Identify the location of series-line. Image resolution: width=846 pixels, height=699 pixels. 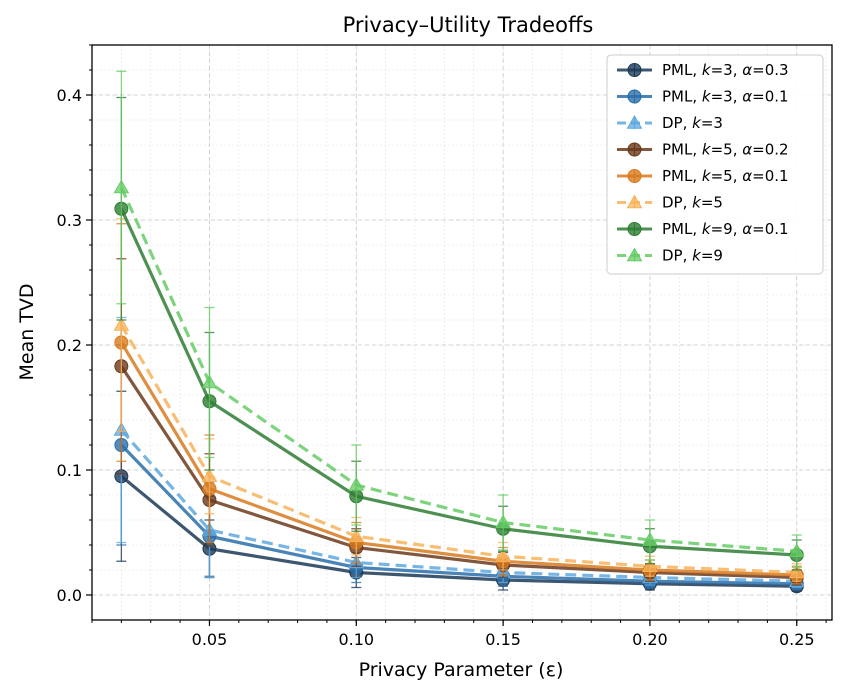
(458, 531).